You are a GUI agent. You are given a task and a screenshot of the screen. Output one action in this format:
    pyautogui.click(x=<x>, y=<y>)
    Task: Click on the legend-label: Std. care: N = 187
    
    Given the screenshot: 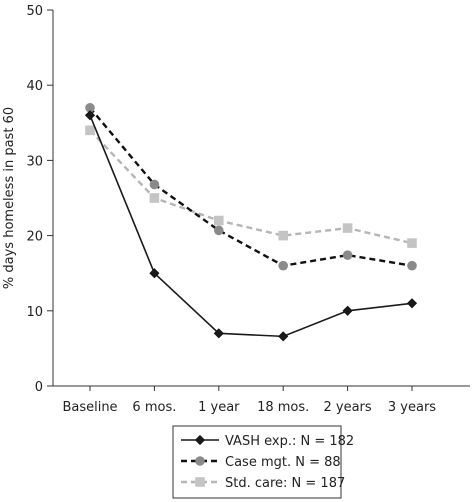 What is the action you would take?
    pyautogui.click(x=285, y=483)
    